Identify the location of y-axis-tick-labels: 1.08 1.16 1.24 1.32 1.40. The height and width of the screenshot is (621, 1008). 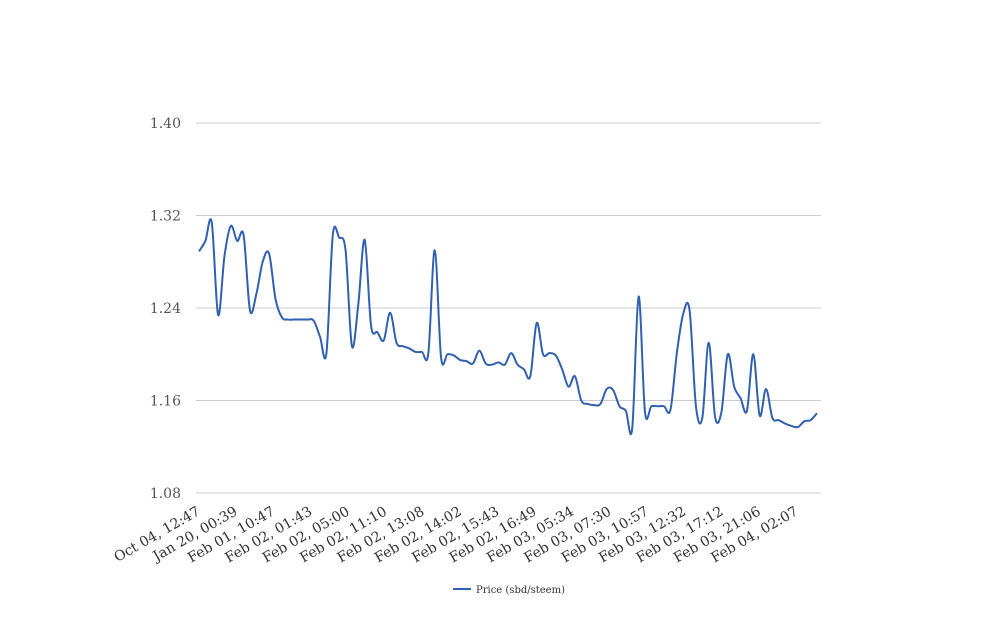
(165, 309).